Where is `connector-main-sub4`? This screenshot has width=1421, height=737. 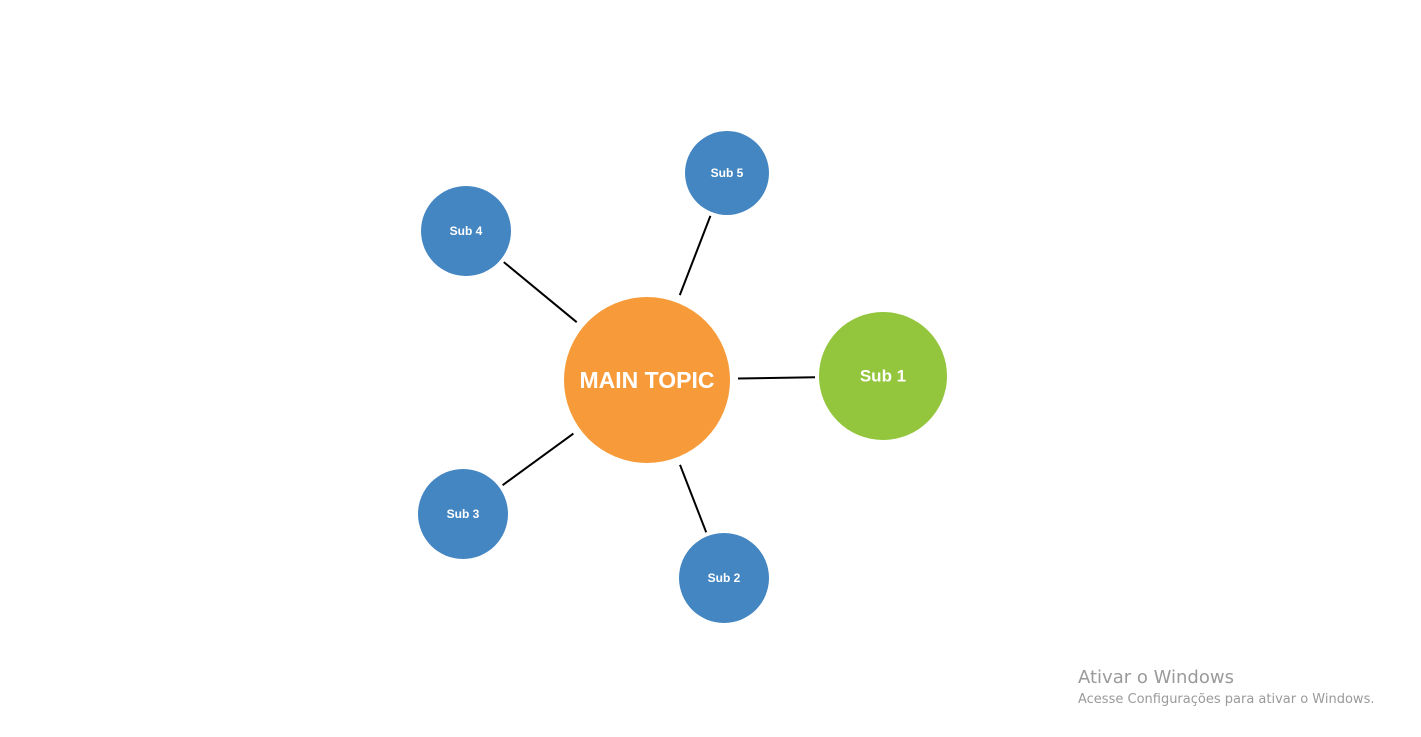 connector-main-sub4 is located at coordinates (540, 292).